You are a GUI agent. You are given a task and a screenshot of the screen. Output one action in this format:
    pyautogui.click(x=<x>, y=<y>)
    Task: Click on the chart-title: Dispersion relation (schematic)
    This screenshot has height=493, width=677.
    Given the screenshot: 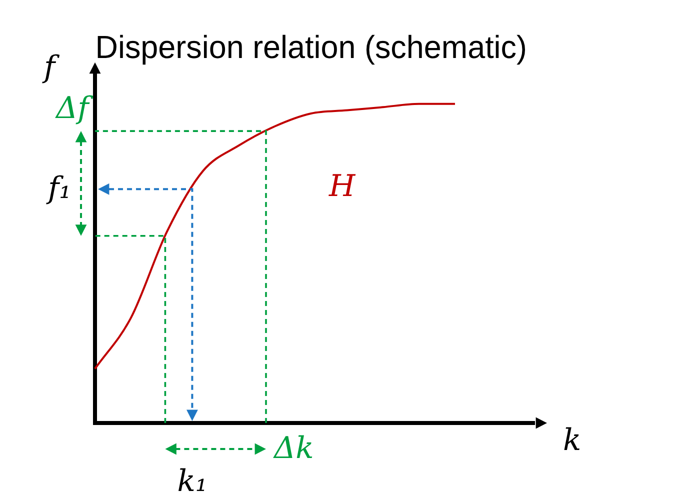 What is the action you would take?
    pyautogui.click(x=311, y=47)
    